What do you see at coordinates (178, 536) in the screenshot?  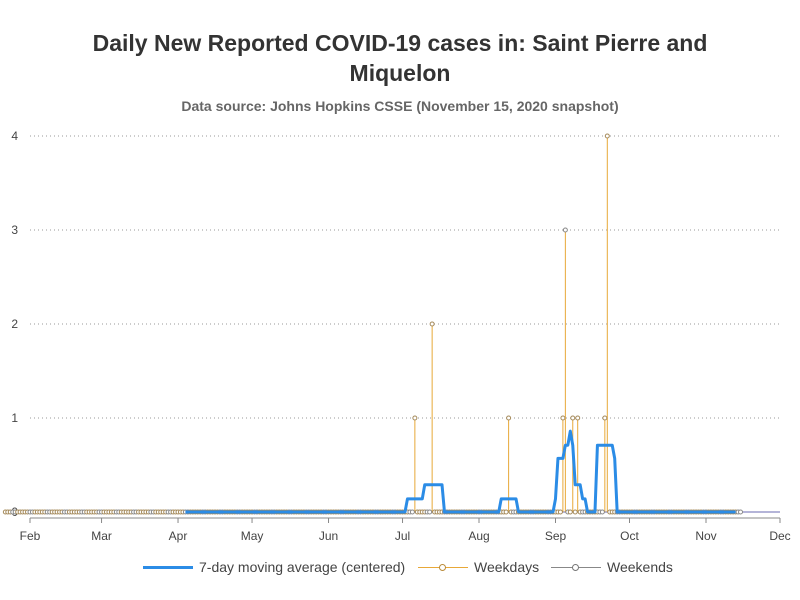 I see `x-tick-label: Apr` at bounding box center [178, 536].